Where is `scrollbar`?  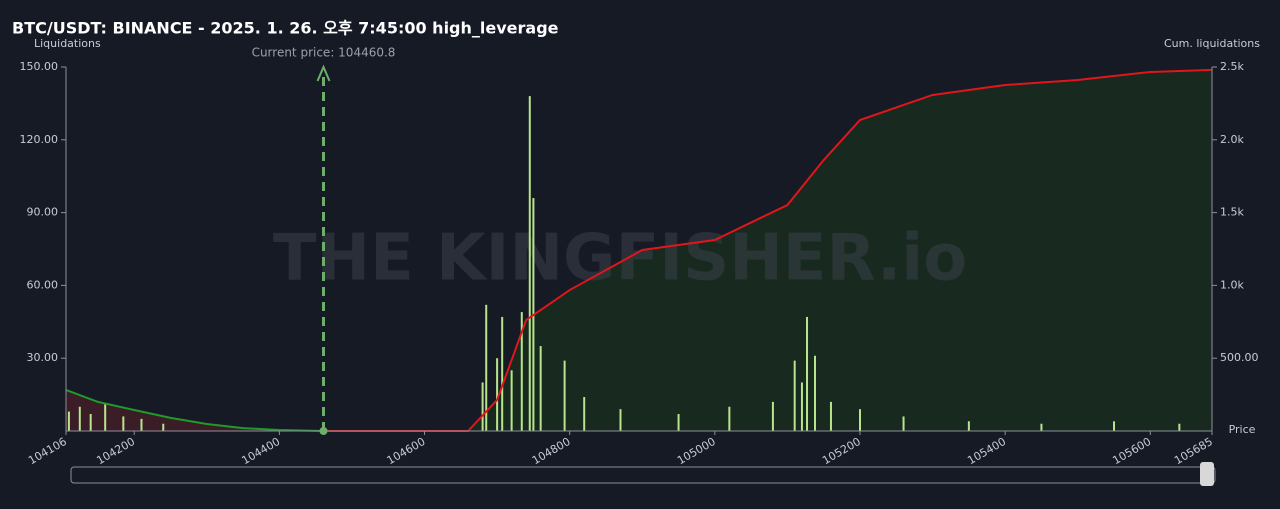 scrollbar is located at coordinates (643, 475).